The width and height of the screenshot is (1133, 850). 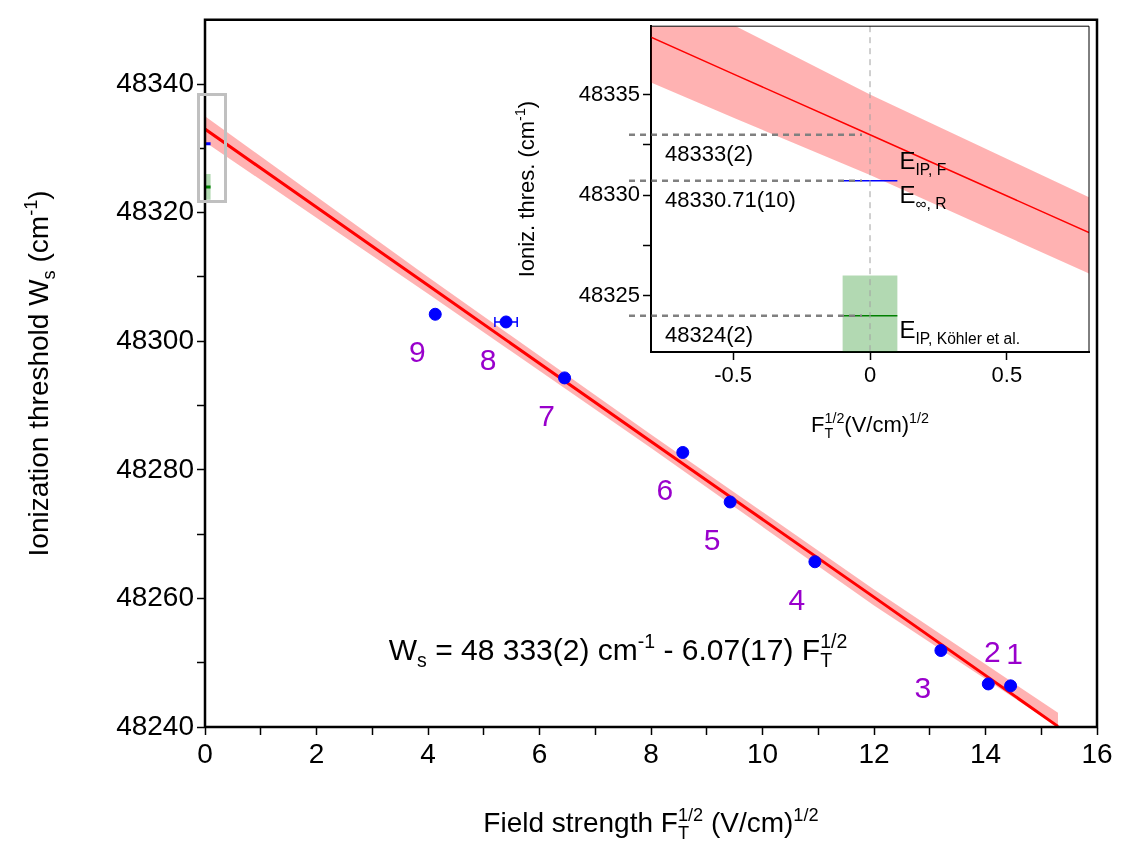 I want to click on x-tick-label: 14, so click(x=985, y=753).